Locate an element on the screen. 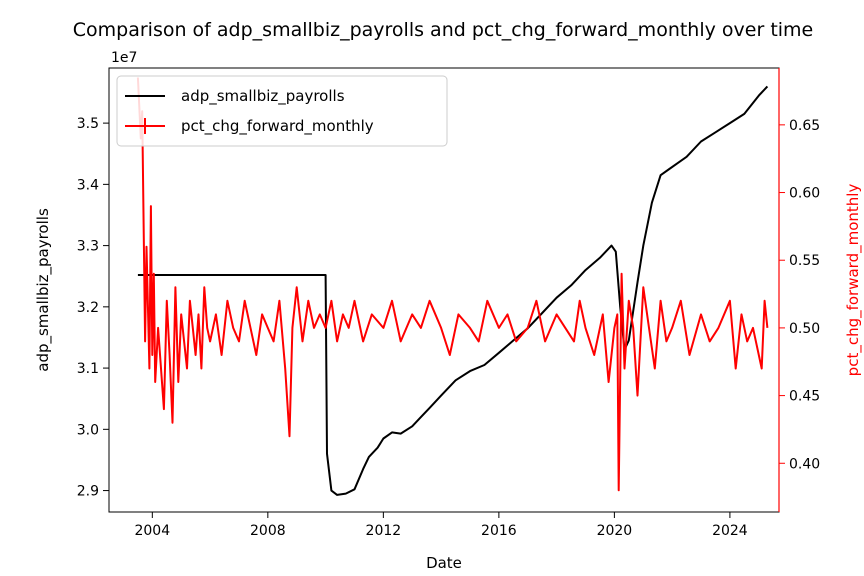  left-axis-label: adp_smallbiz_payrolls is located at coordinates (43, 290).